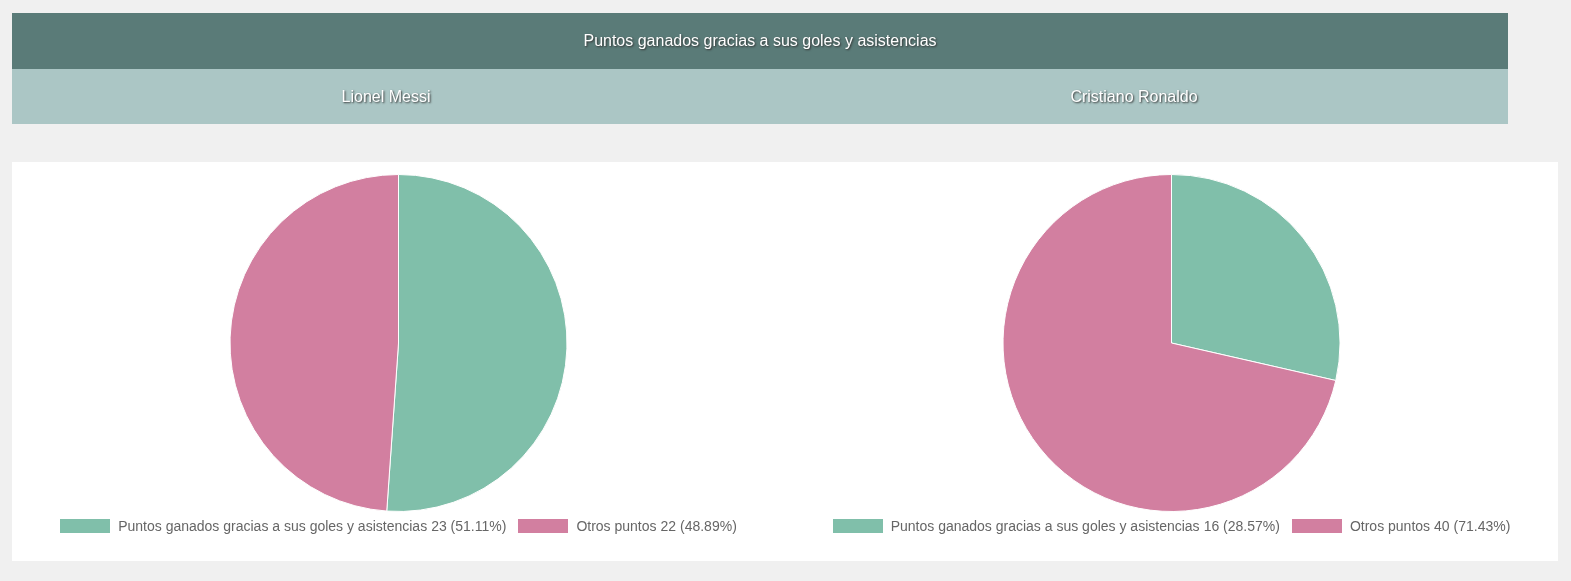  I want to click on data-label: 16 (28.57%), so click(1241, 526).